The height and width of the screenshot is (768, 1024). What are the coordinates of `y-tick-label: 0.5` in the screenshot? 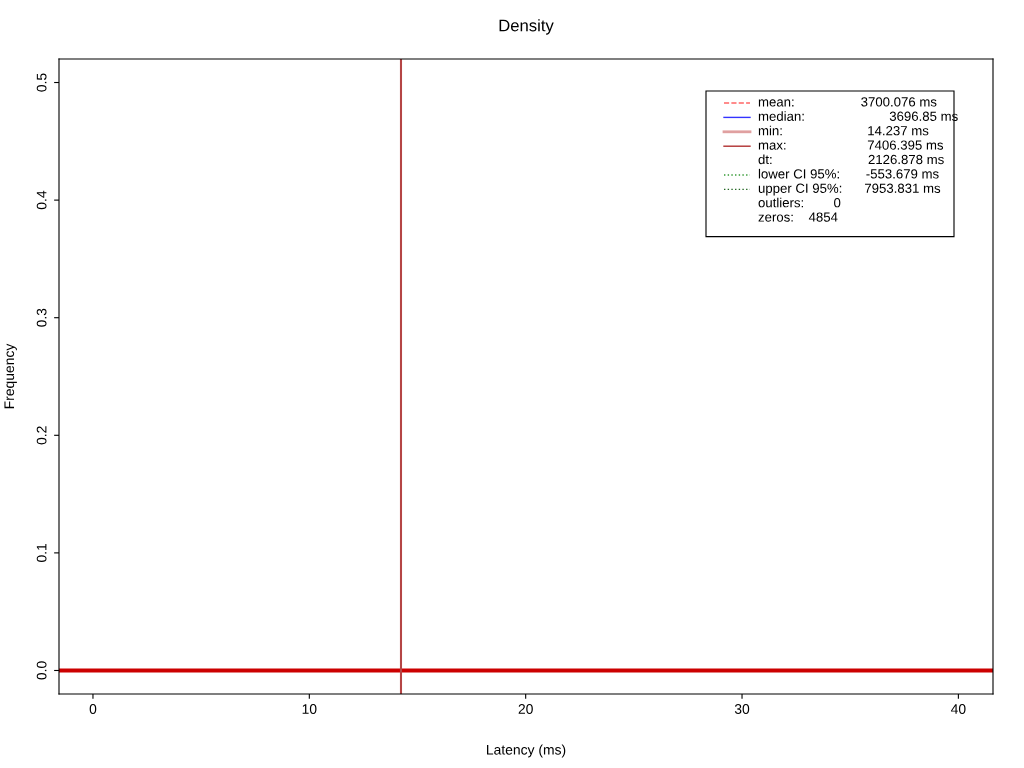 It's located at (41, 82).